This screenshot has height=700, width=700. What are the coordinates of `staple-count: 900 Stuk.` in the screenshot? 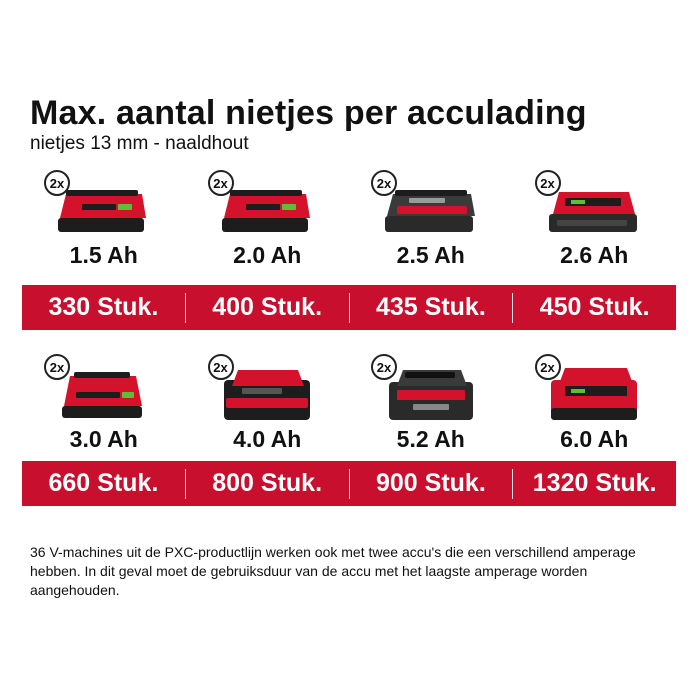 It's located at (430, 483).